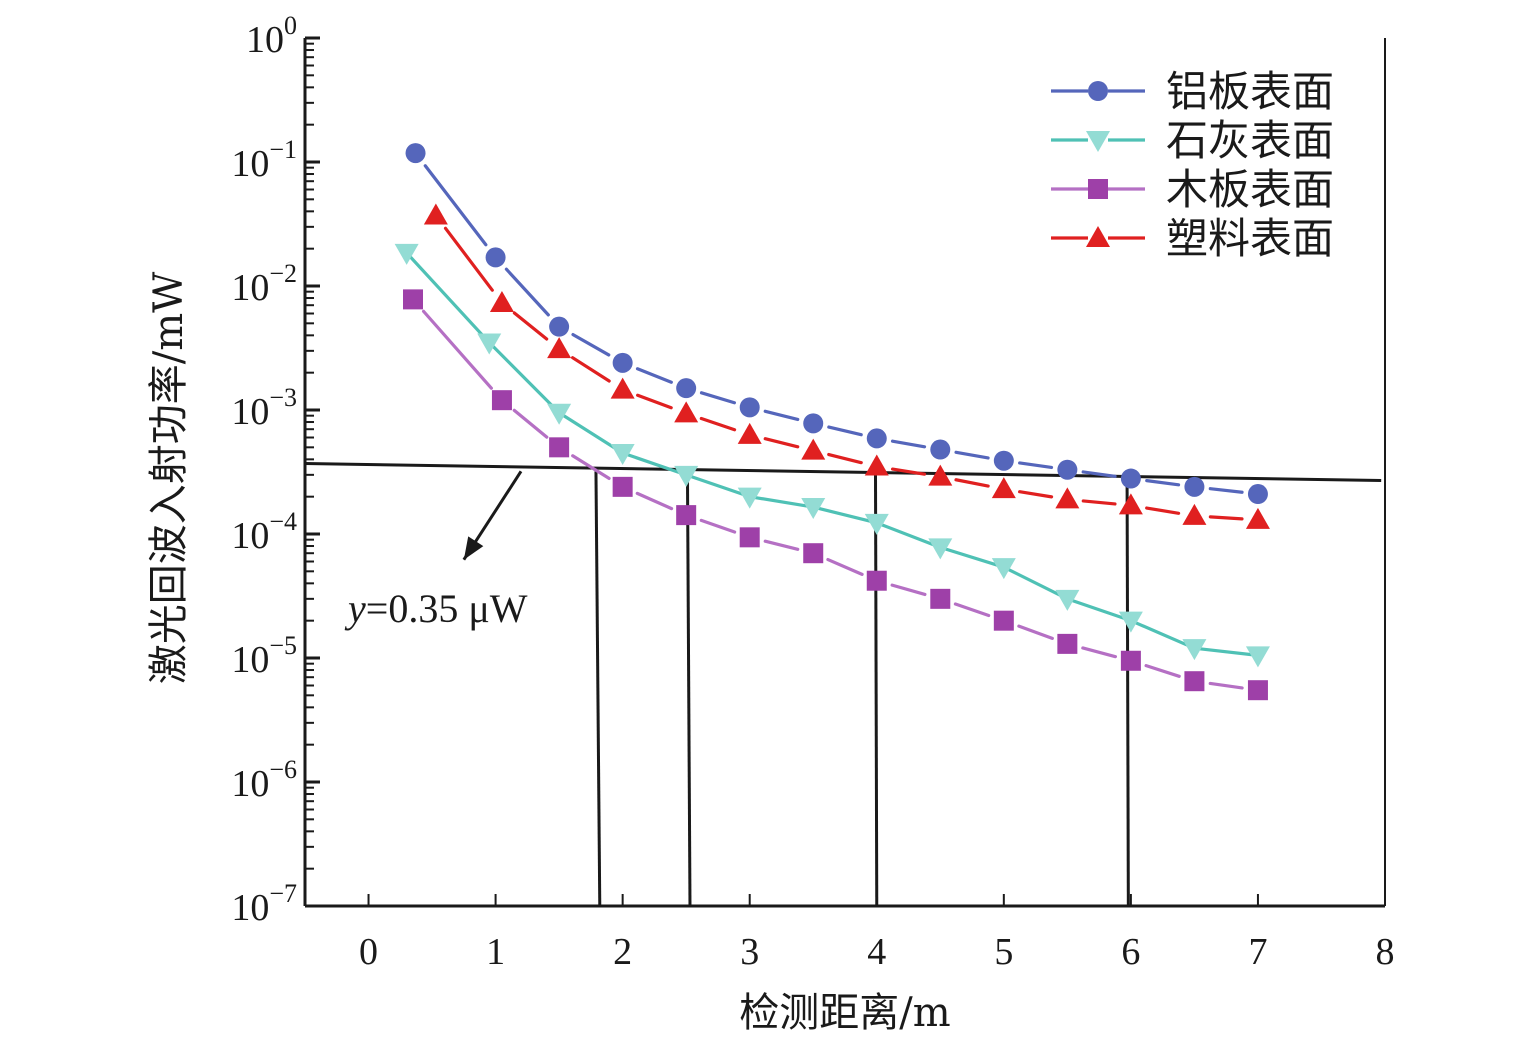  What do you see at coordinates (283, 645) in the screenshot?
I see `y-tick-exponent: −5` at bounding box center [283, 645].